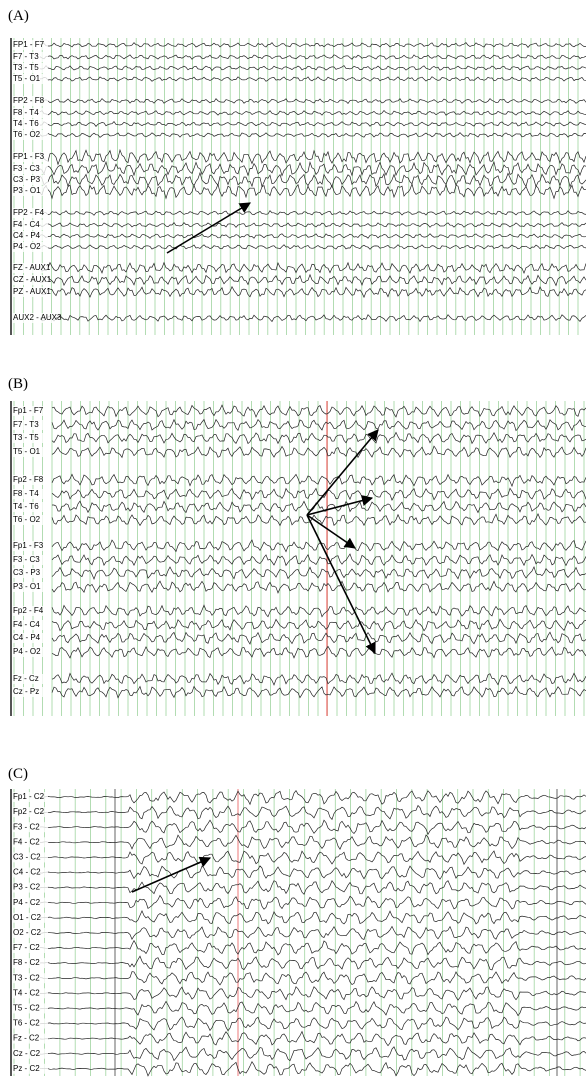  I want to click on channel-label: F3 - C3, so click(26, 168).